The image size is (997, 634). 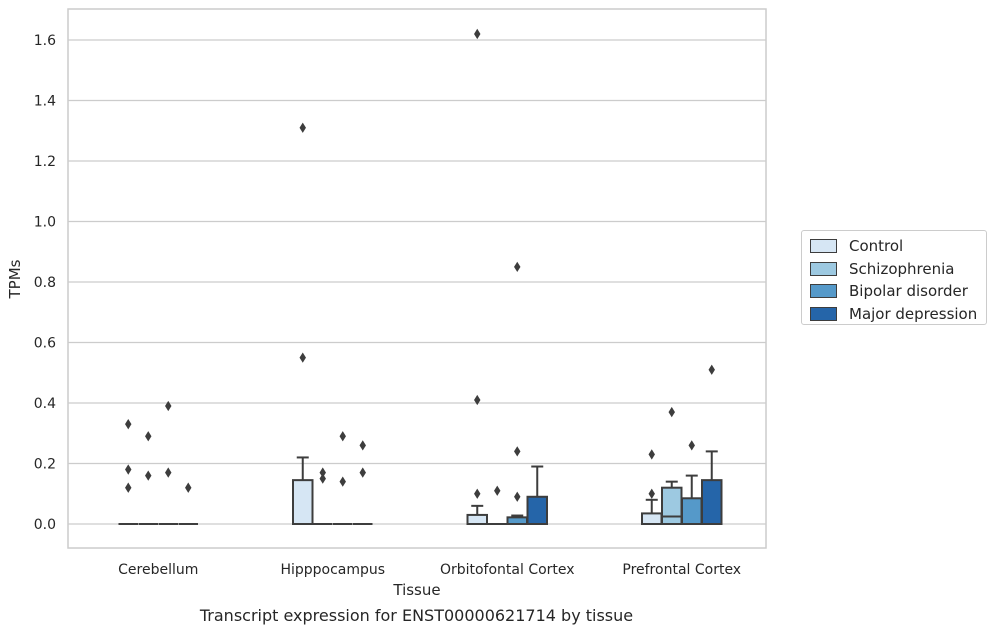 I want to click on legend-item: Schizophrenia, so click(x=898, y=269).